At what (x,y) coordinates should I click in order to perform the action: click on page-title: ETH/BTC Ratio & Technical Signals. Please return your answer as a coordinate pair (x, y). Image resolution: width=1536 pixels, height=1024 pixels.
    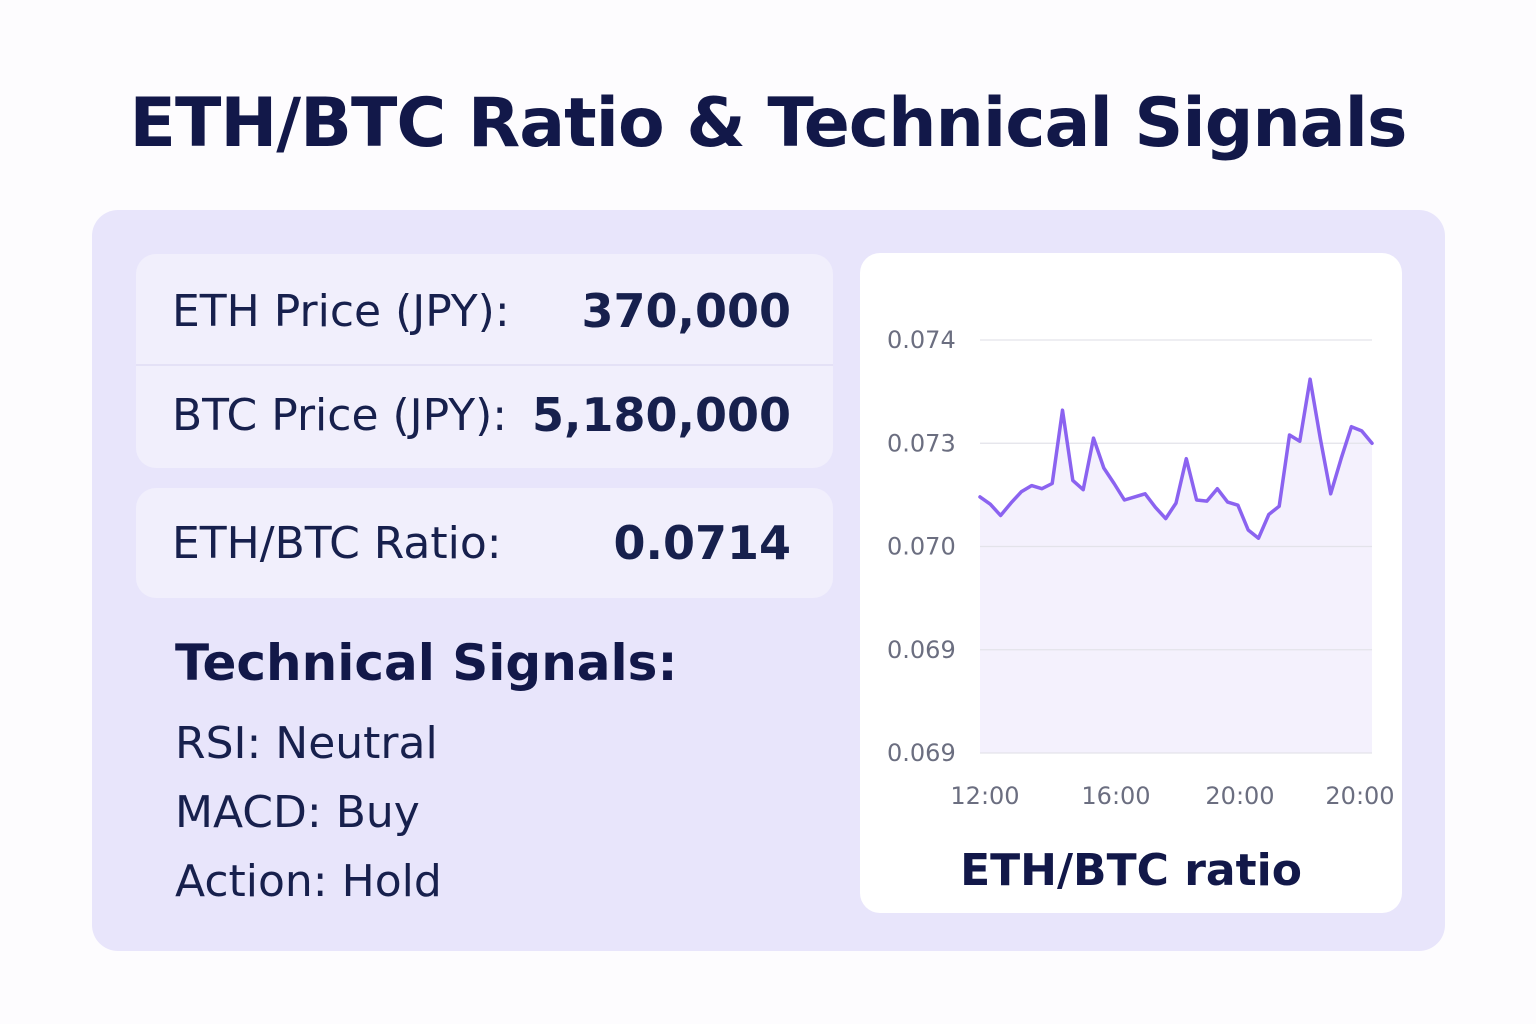
    Looking at the image, I should click on (768, 123).